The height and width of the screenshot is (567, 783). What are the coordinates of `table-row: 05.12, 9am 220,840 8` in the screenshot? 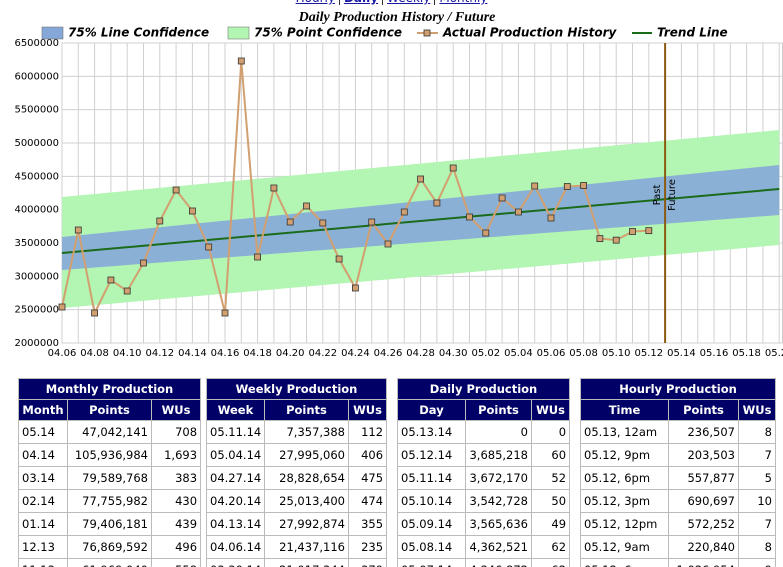 It's located at (678, 547).